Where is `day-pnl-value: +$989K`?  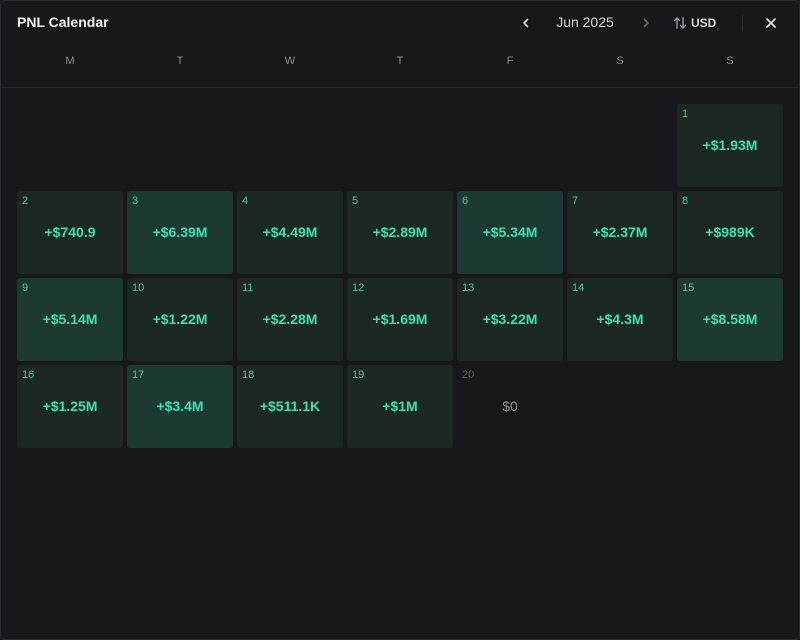 day-pnl-value: +$989K is located at coordinates (730, 232).